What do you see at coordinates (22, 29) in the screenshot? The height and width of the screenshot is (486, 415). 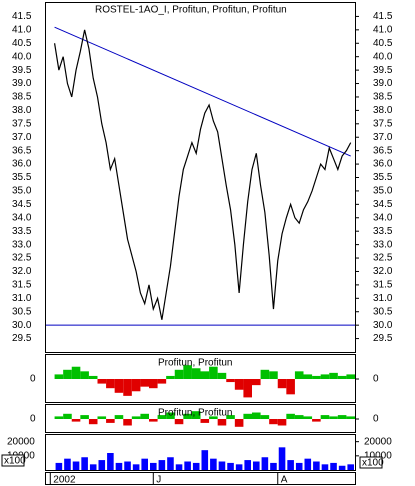 I see `y-tick-label-left: 41.0` at bounding box center [22, 29].